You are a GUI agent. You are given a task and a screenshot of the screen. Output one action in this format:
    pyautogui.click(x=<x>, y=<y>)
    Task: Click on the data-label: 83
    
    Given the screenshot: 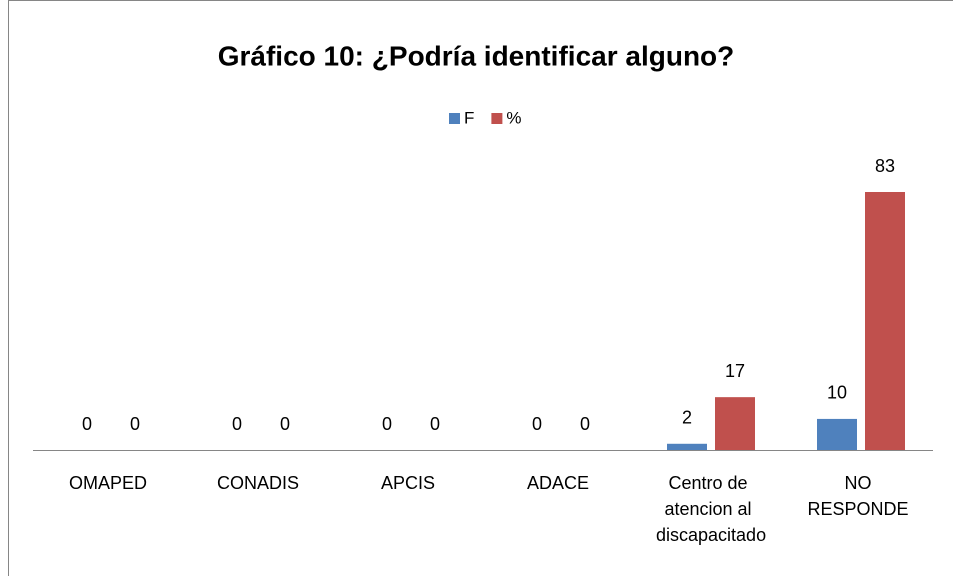 What is the action you would take?
    pyautogui.click(x=885, y=166)
    